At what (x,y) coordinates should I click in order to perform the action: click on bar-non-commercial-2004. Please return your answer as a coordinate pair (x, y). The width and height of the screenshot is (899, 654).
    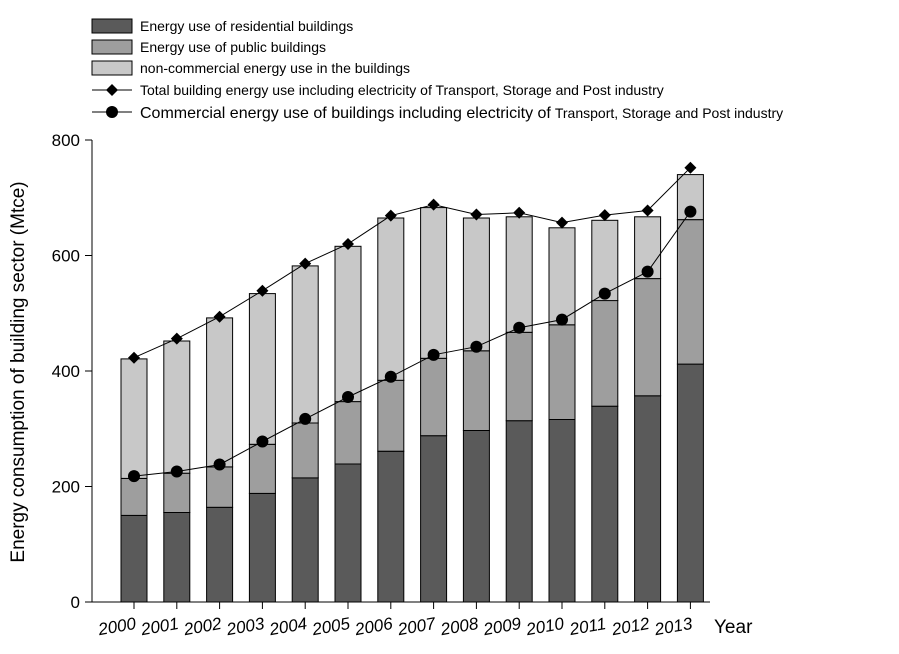
    Looking at the image, I should click on (305, 344).